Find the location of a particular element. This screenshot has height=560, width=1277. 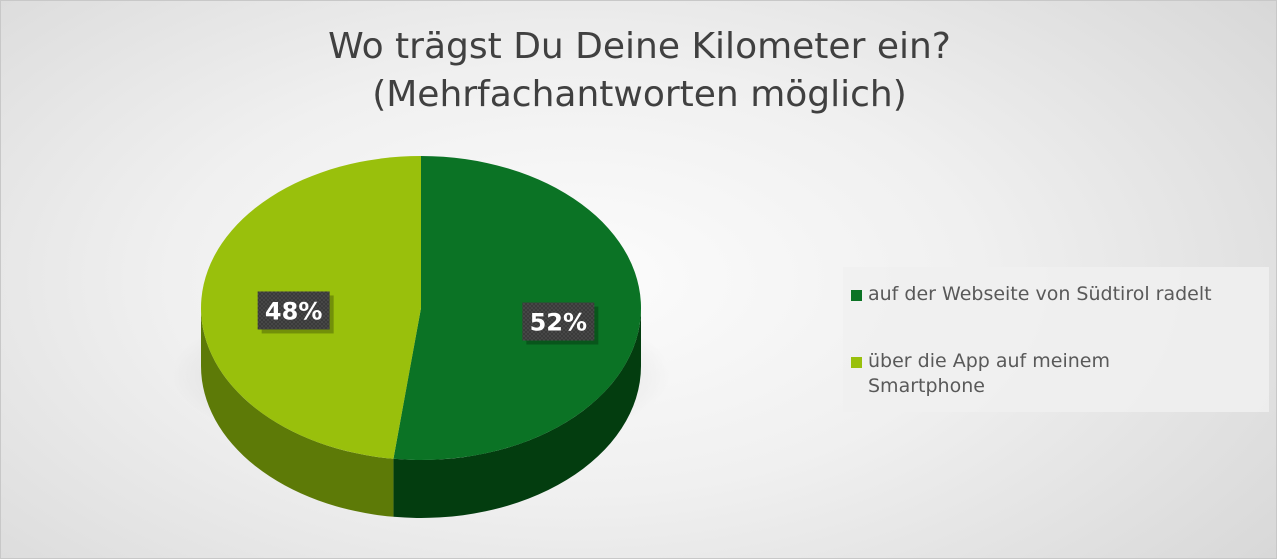

legend-item-app: über die App auf meinem Smartphone is located at coordinates (1059, 374).